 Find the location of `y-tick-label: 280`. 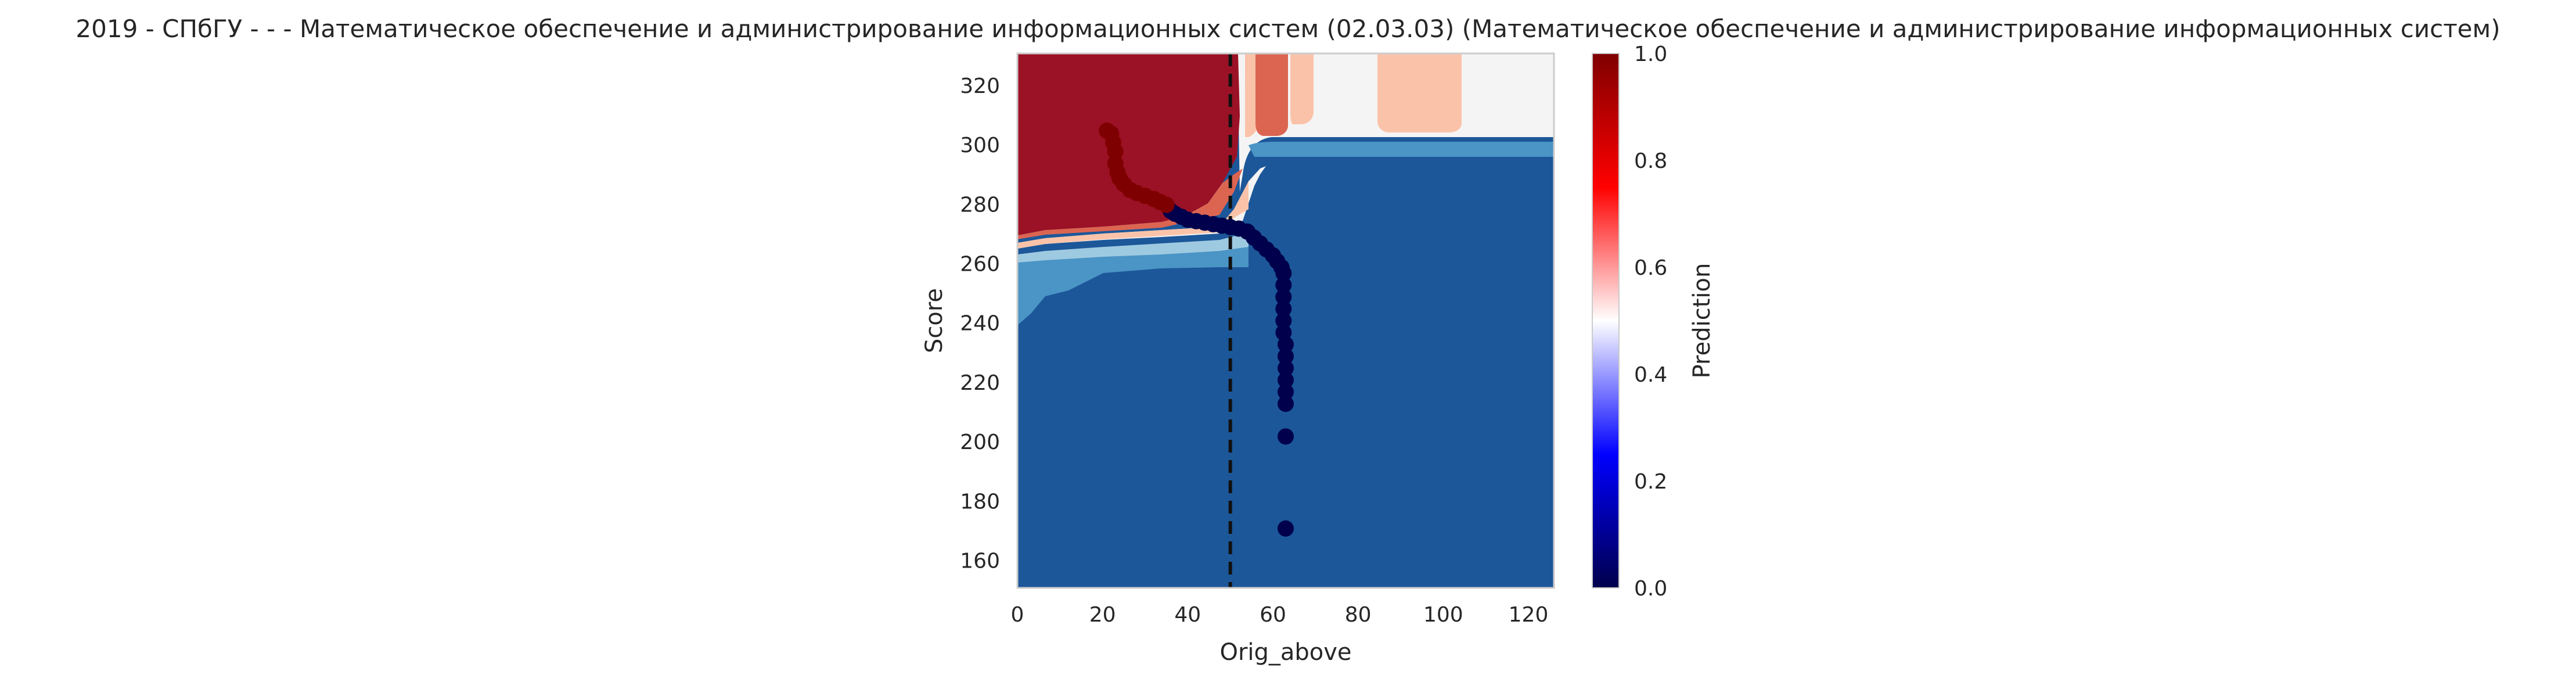

y-tick-label: 280 is located at coordinates (980, 205).